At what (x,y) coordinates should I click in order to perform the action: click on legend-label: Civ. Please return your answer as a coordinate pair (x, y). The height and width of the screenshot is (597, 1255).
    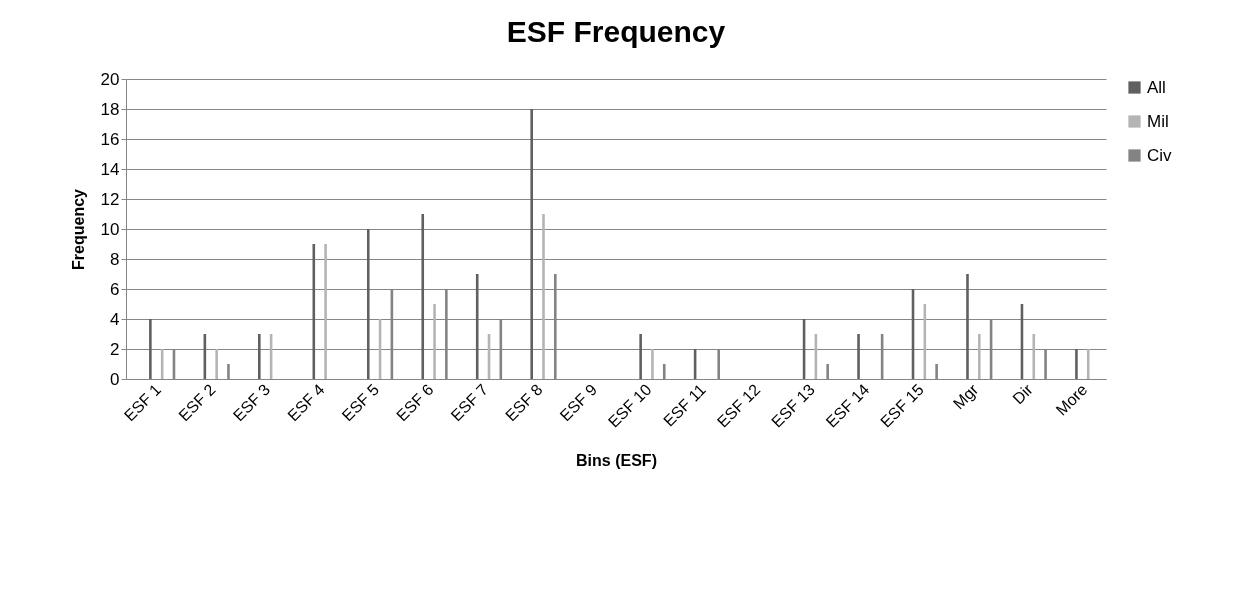
    Looking at the image, I should click on (1160, 155).